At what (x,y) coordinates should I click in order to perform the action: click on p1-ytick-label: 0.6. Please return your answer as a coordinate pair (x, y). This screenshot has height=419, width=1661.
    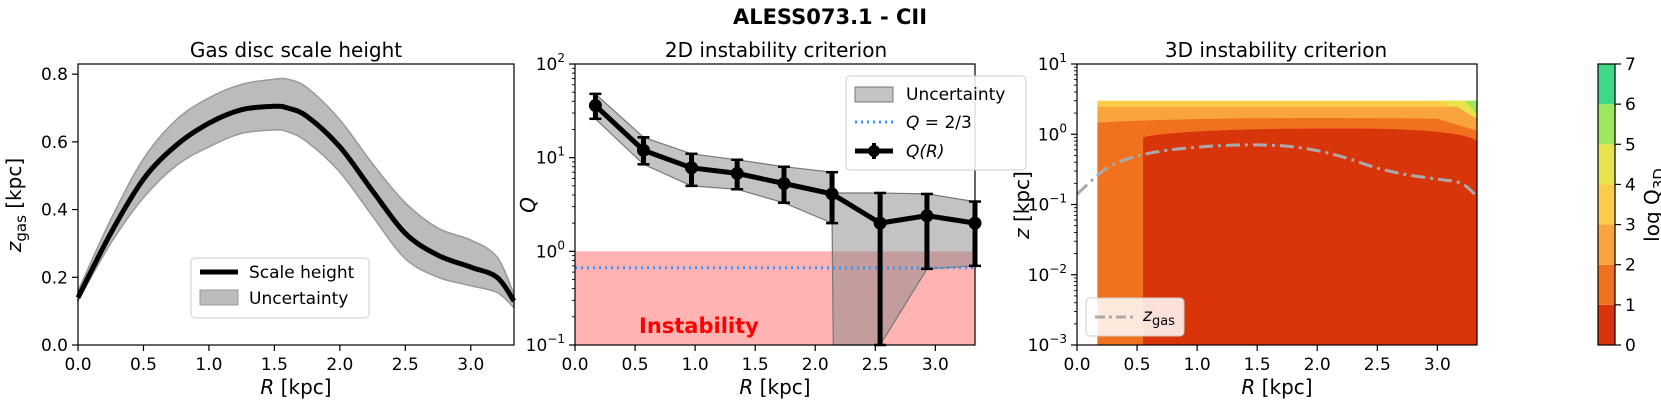
    Looking at the image, I should click on (54, 143).